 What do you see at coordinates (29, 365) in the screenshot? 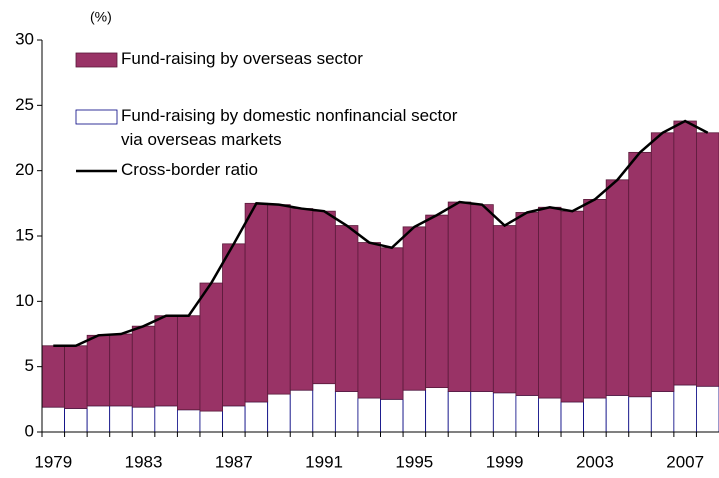
I see `y-tick-label: 5` at bounding box center [29, 365].